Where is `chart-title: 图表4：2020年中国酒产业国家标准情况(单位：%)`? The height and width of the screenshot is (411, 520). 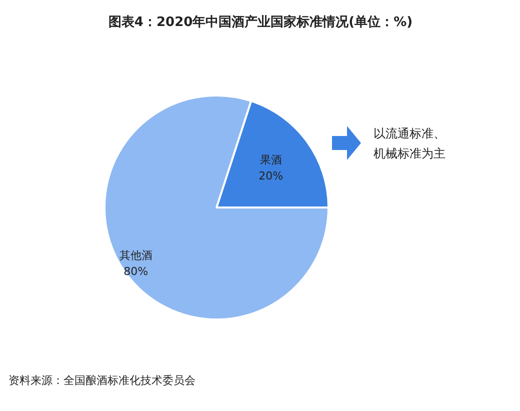 chart-title: 图表4：2020年中国酒产业国家标准情况(单位：%) is located at coordinates (260, 22).